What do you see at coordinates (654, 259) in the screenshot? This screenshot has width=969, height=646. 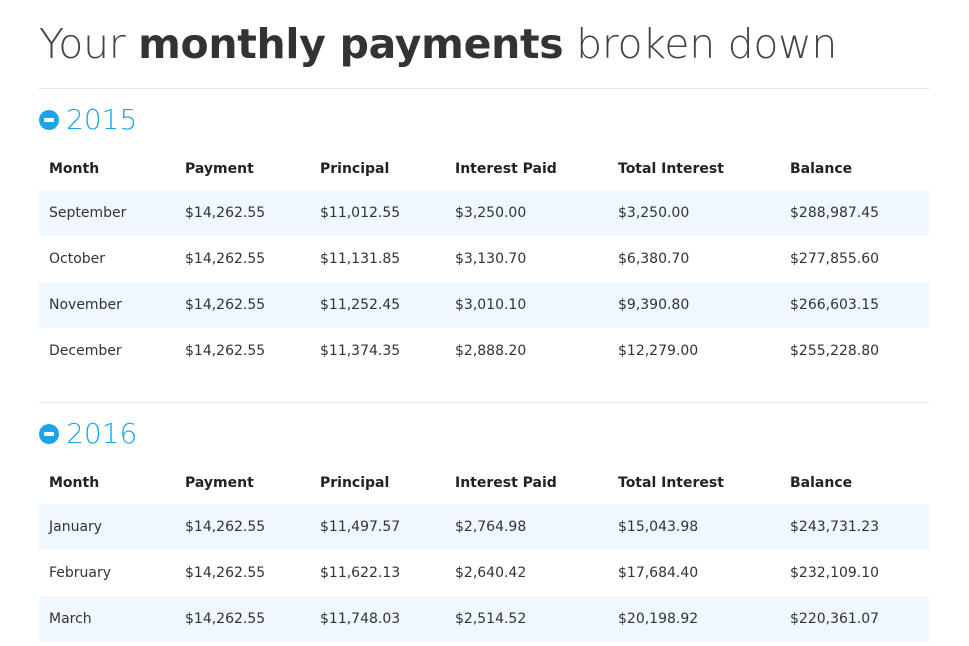 I see `table-cell: $6,380.70` at bounding box center [654, 259].